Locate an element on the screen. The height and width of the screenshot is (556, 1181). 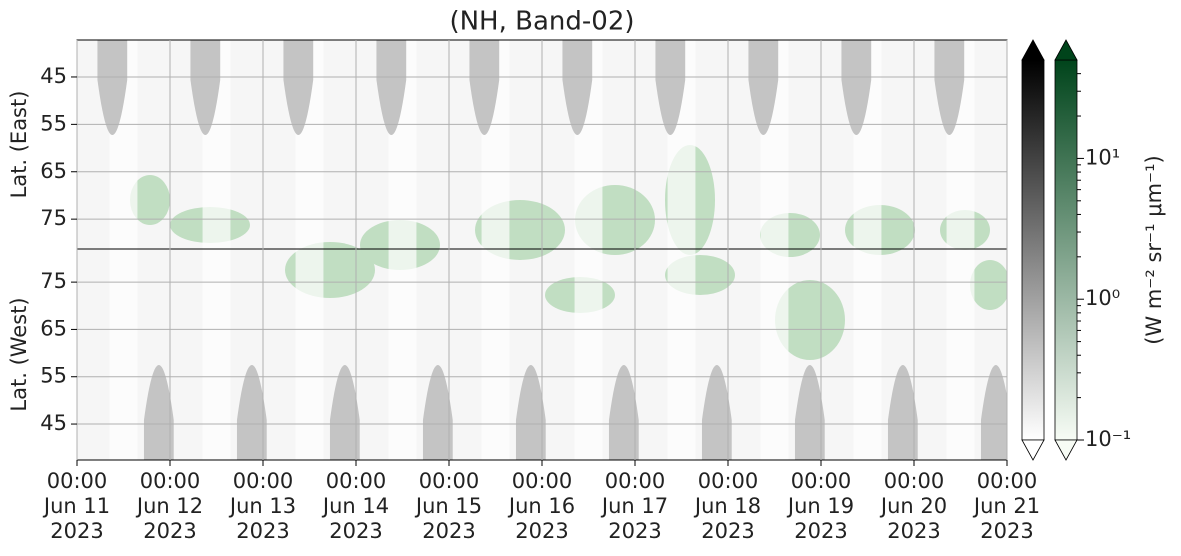
x-tick-label: Jun 11 is located at coordinates (76, 506).